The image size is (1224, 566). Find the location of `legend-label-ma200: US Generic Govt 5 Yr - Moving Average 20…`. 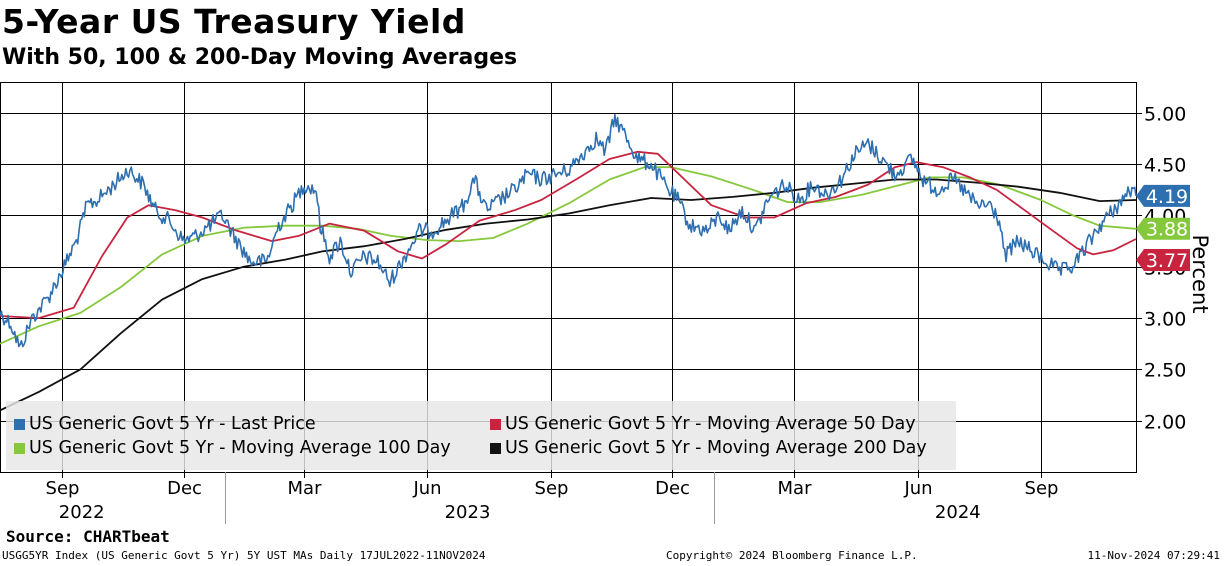

legend-label-ma200: US Generic Govt 5 Yr - Moving Average 20… is located at coordinates (716, 448).